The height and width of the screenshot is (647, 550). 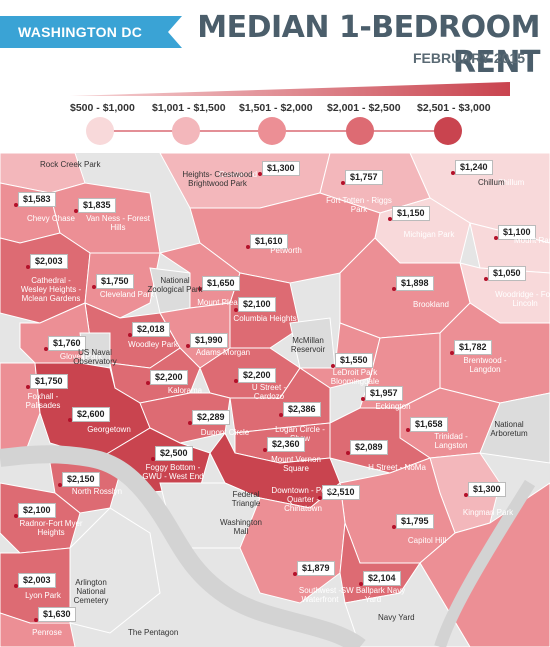 I want to click on price-label: $1,610, so click(x=269, y=241).